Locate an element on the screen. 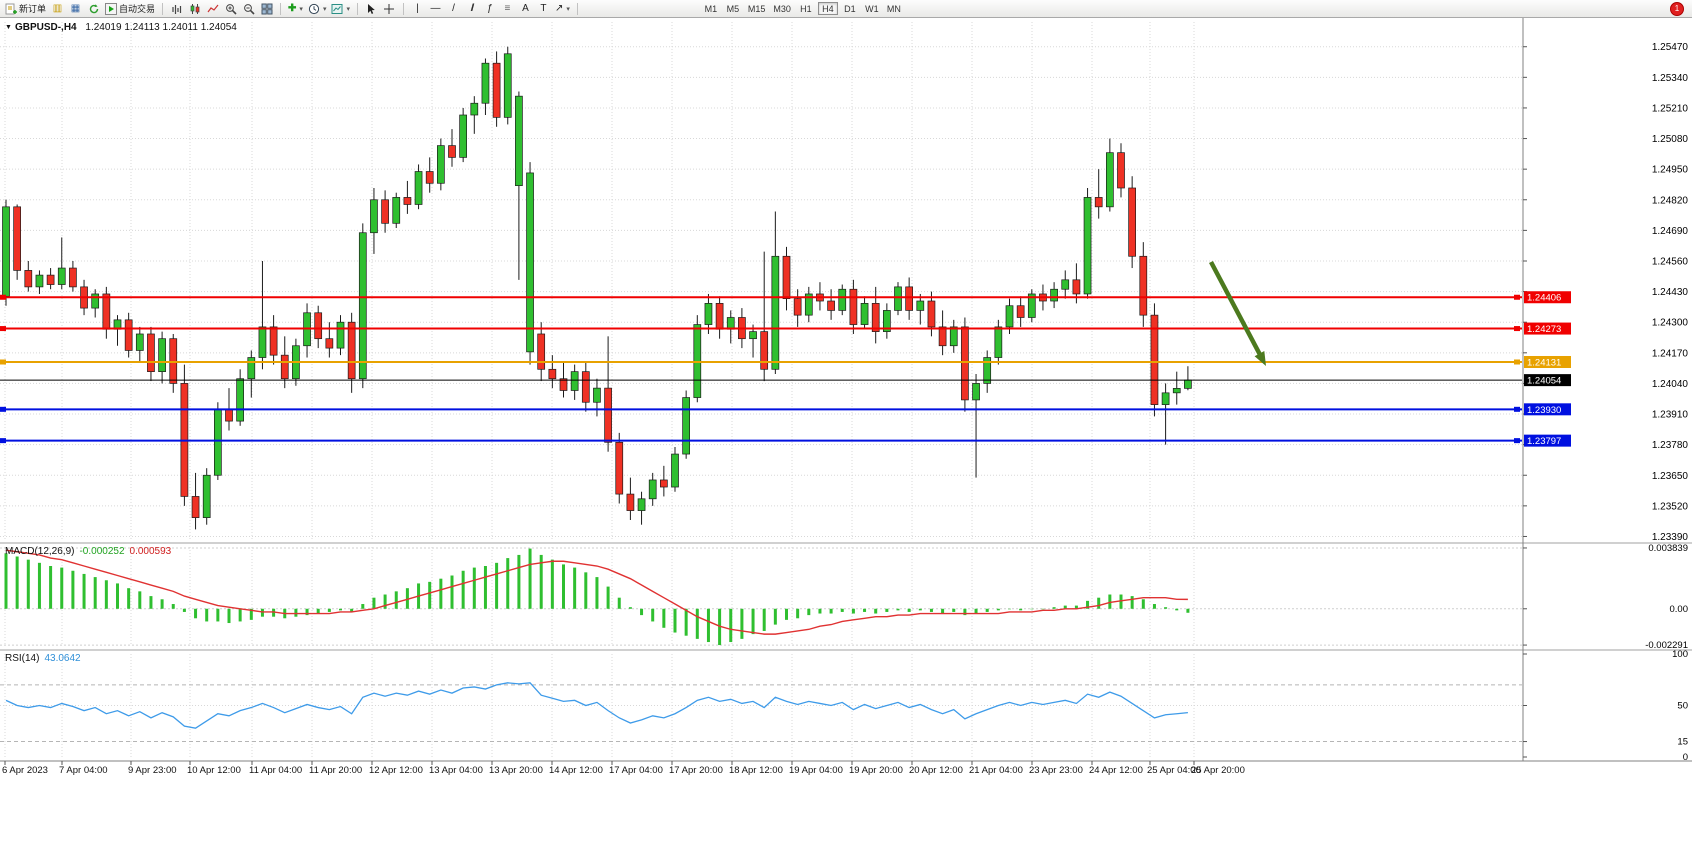 The image size is (1692, 847). text-icon: A is located at coordinates (525, 8).